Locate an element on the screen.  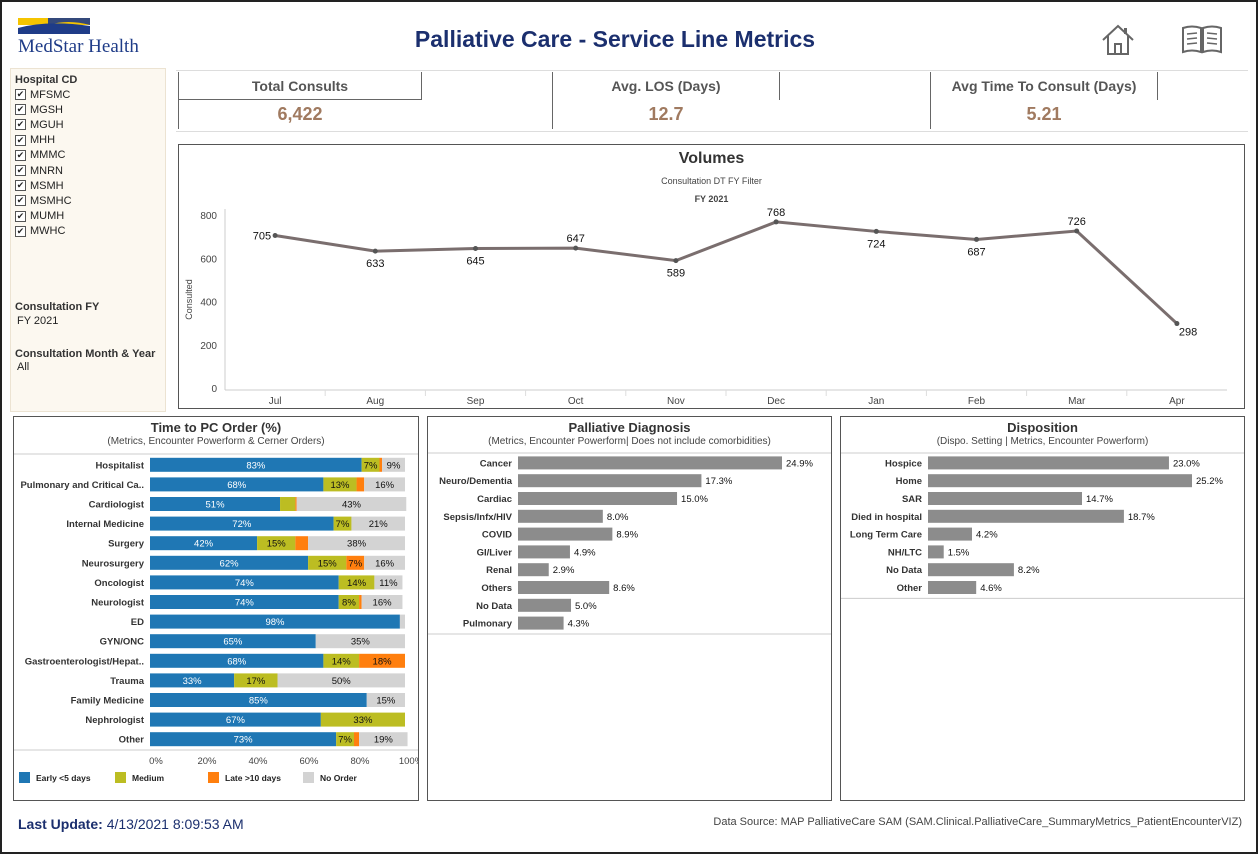
hospital-filter-item: ✔ MSMHC is located at coordinates (43, 200).